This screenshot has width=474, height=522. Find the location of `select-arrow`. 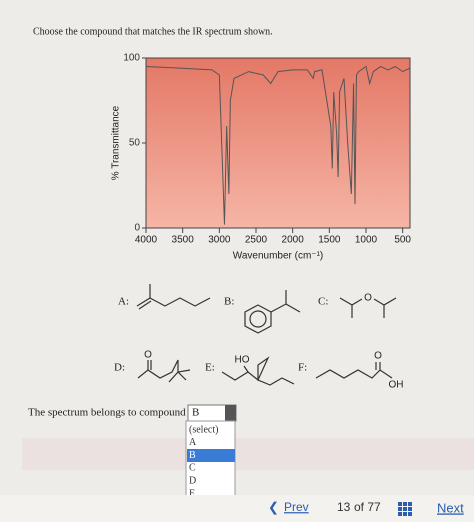

select-arrow is located at coordinates (230, 413).